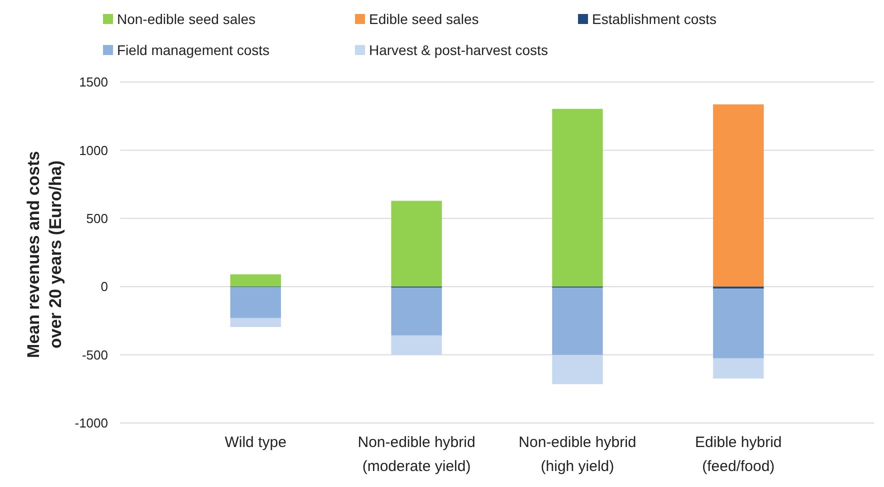 The height and width of the screenshot is (487, 884). I want to click on x-tick-label: Wild type, so click(255, 442).